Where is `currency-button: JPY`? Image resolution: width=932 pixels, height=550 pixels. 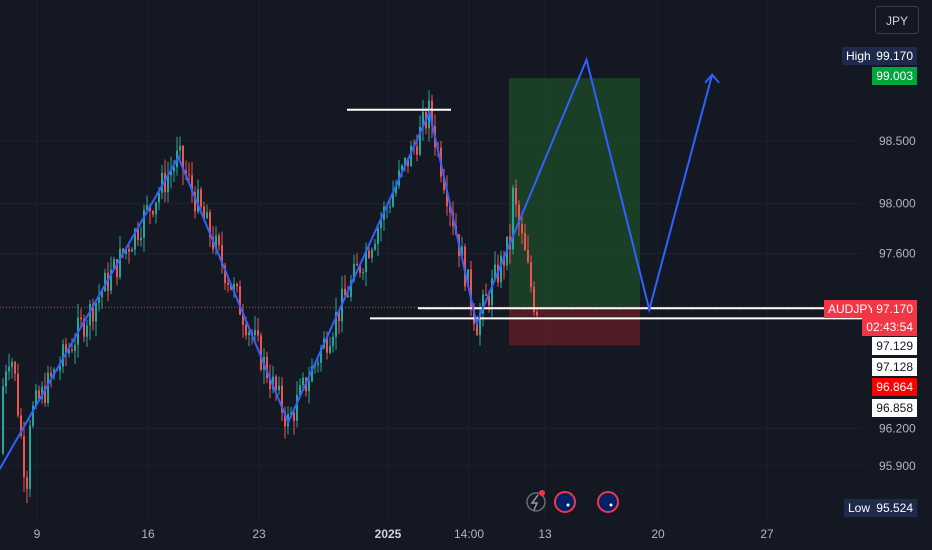 currency-button: JPY is located at coordinates (897, 20).